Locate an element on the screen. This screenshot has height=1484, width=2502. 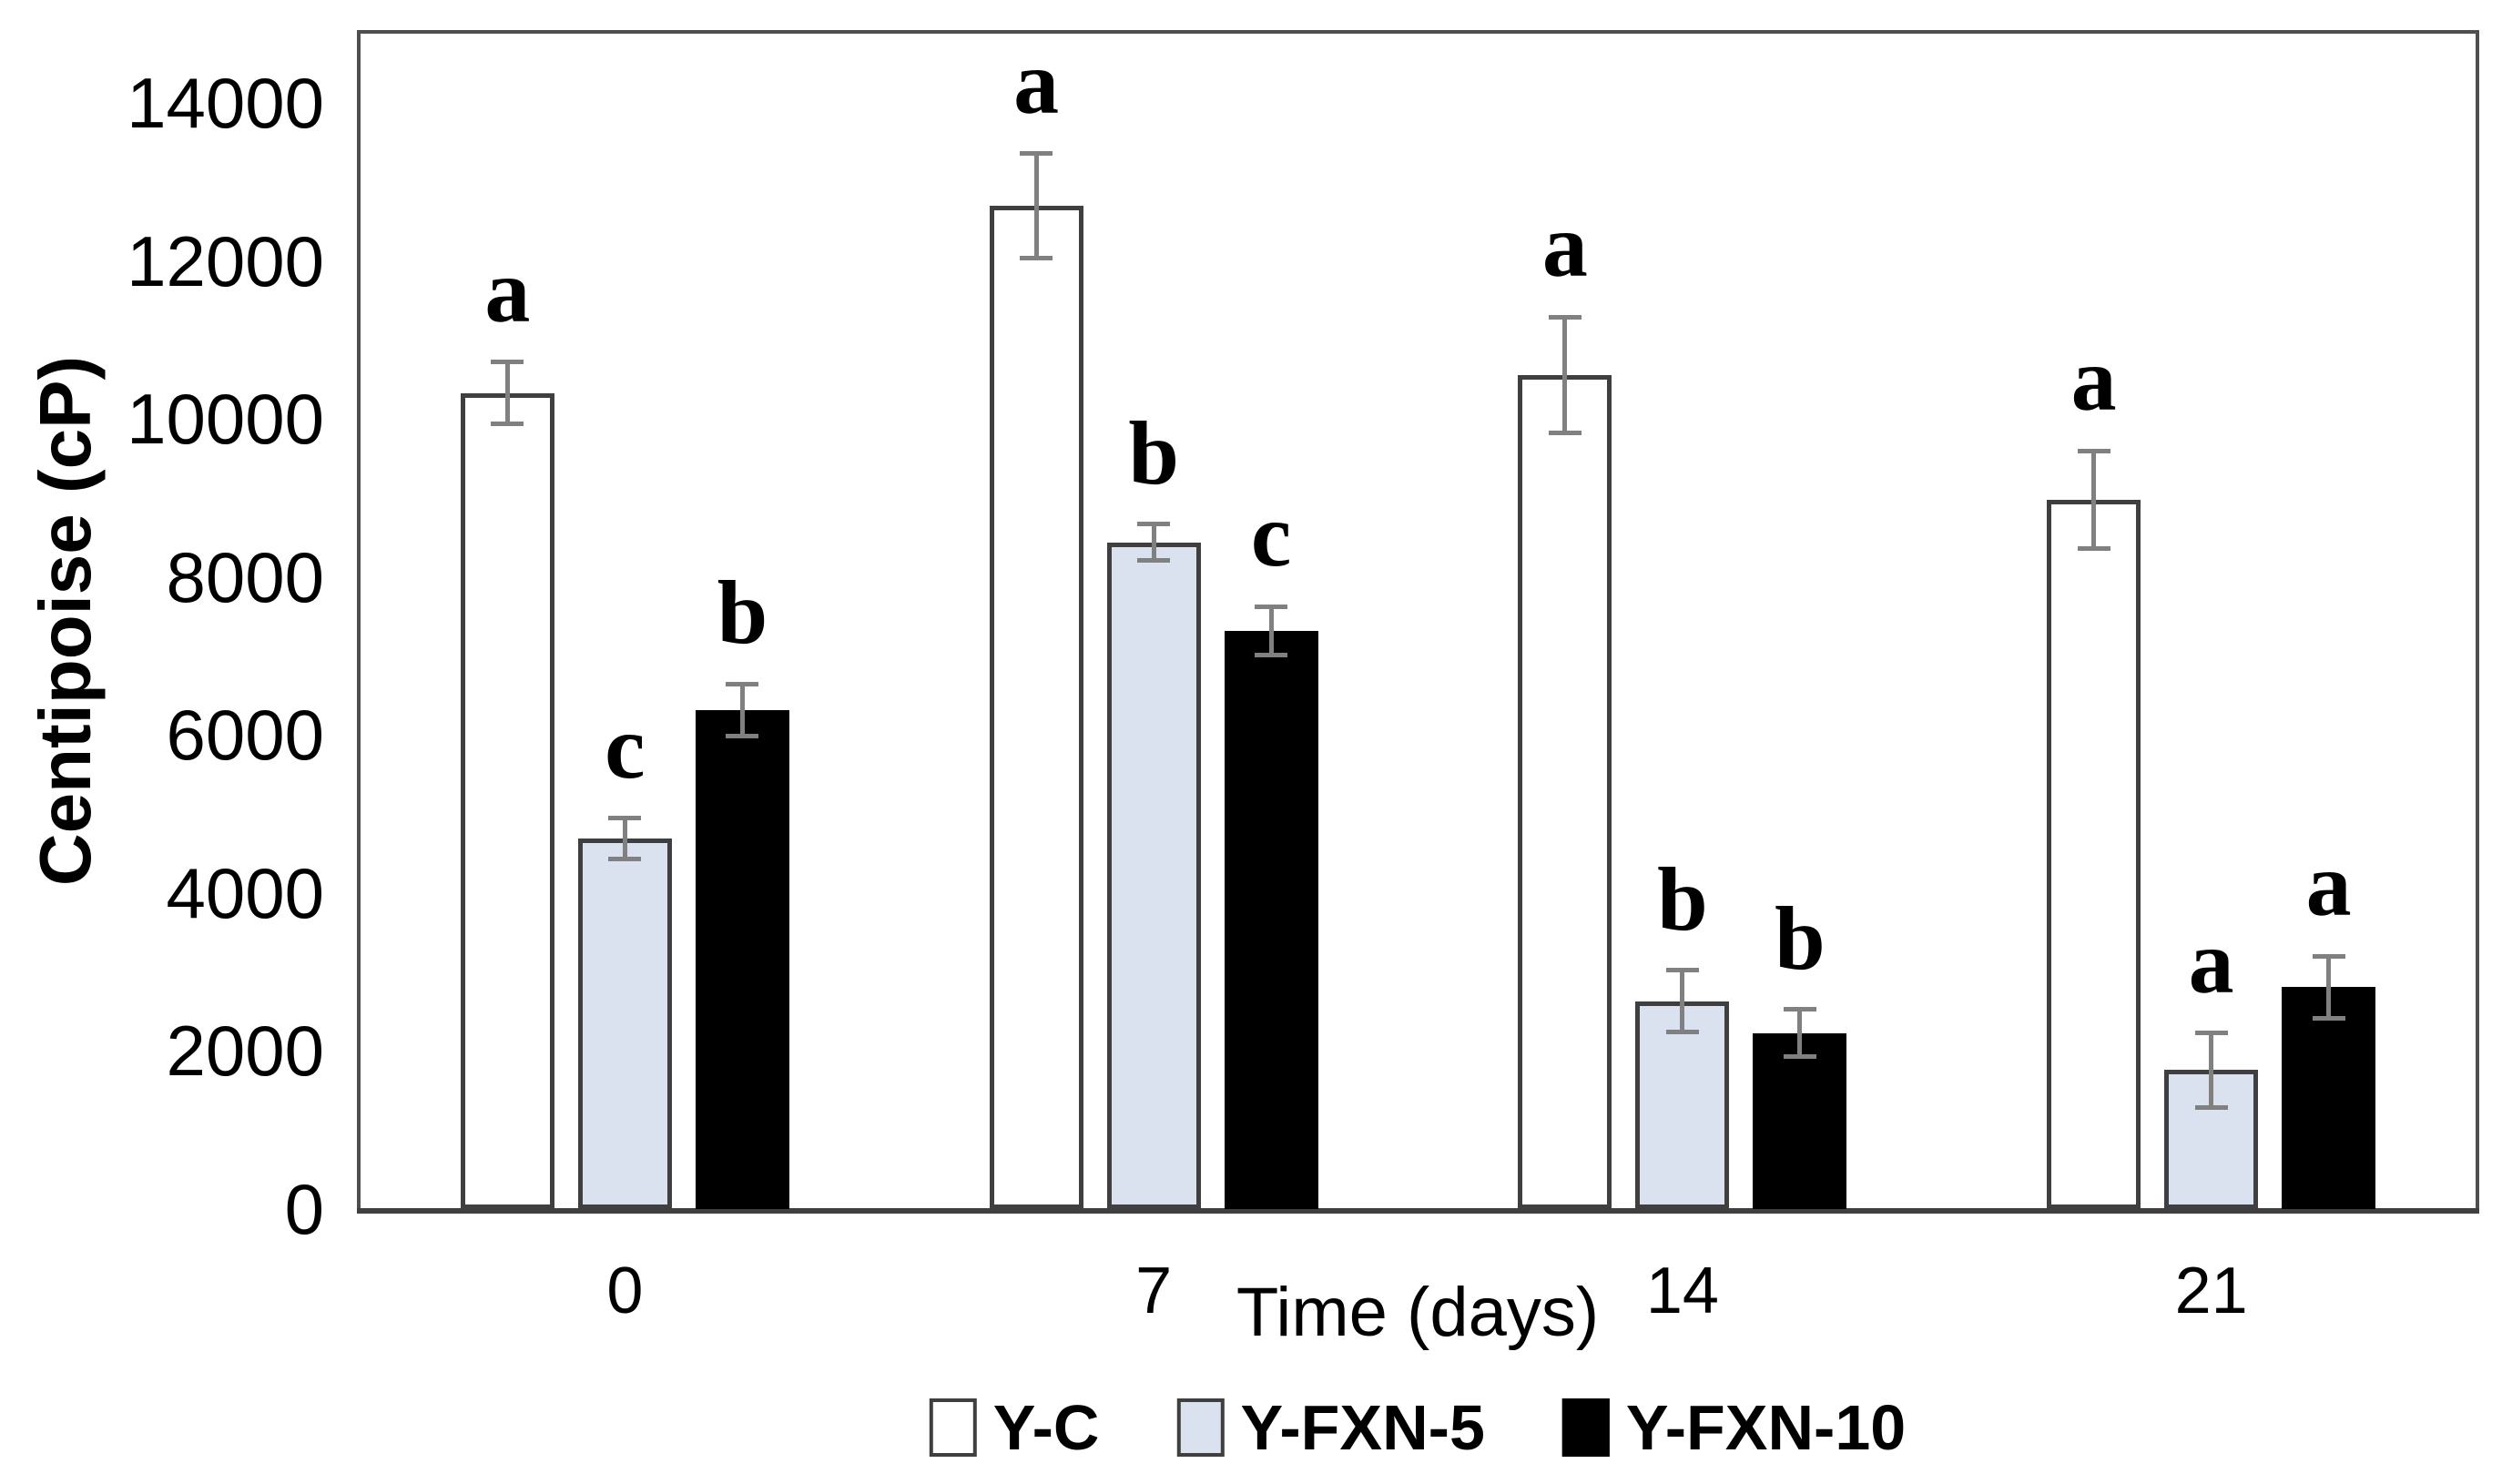
sig-letter-y-fxn-5-day-14: b is located at coordinates (1682, 899).